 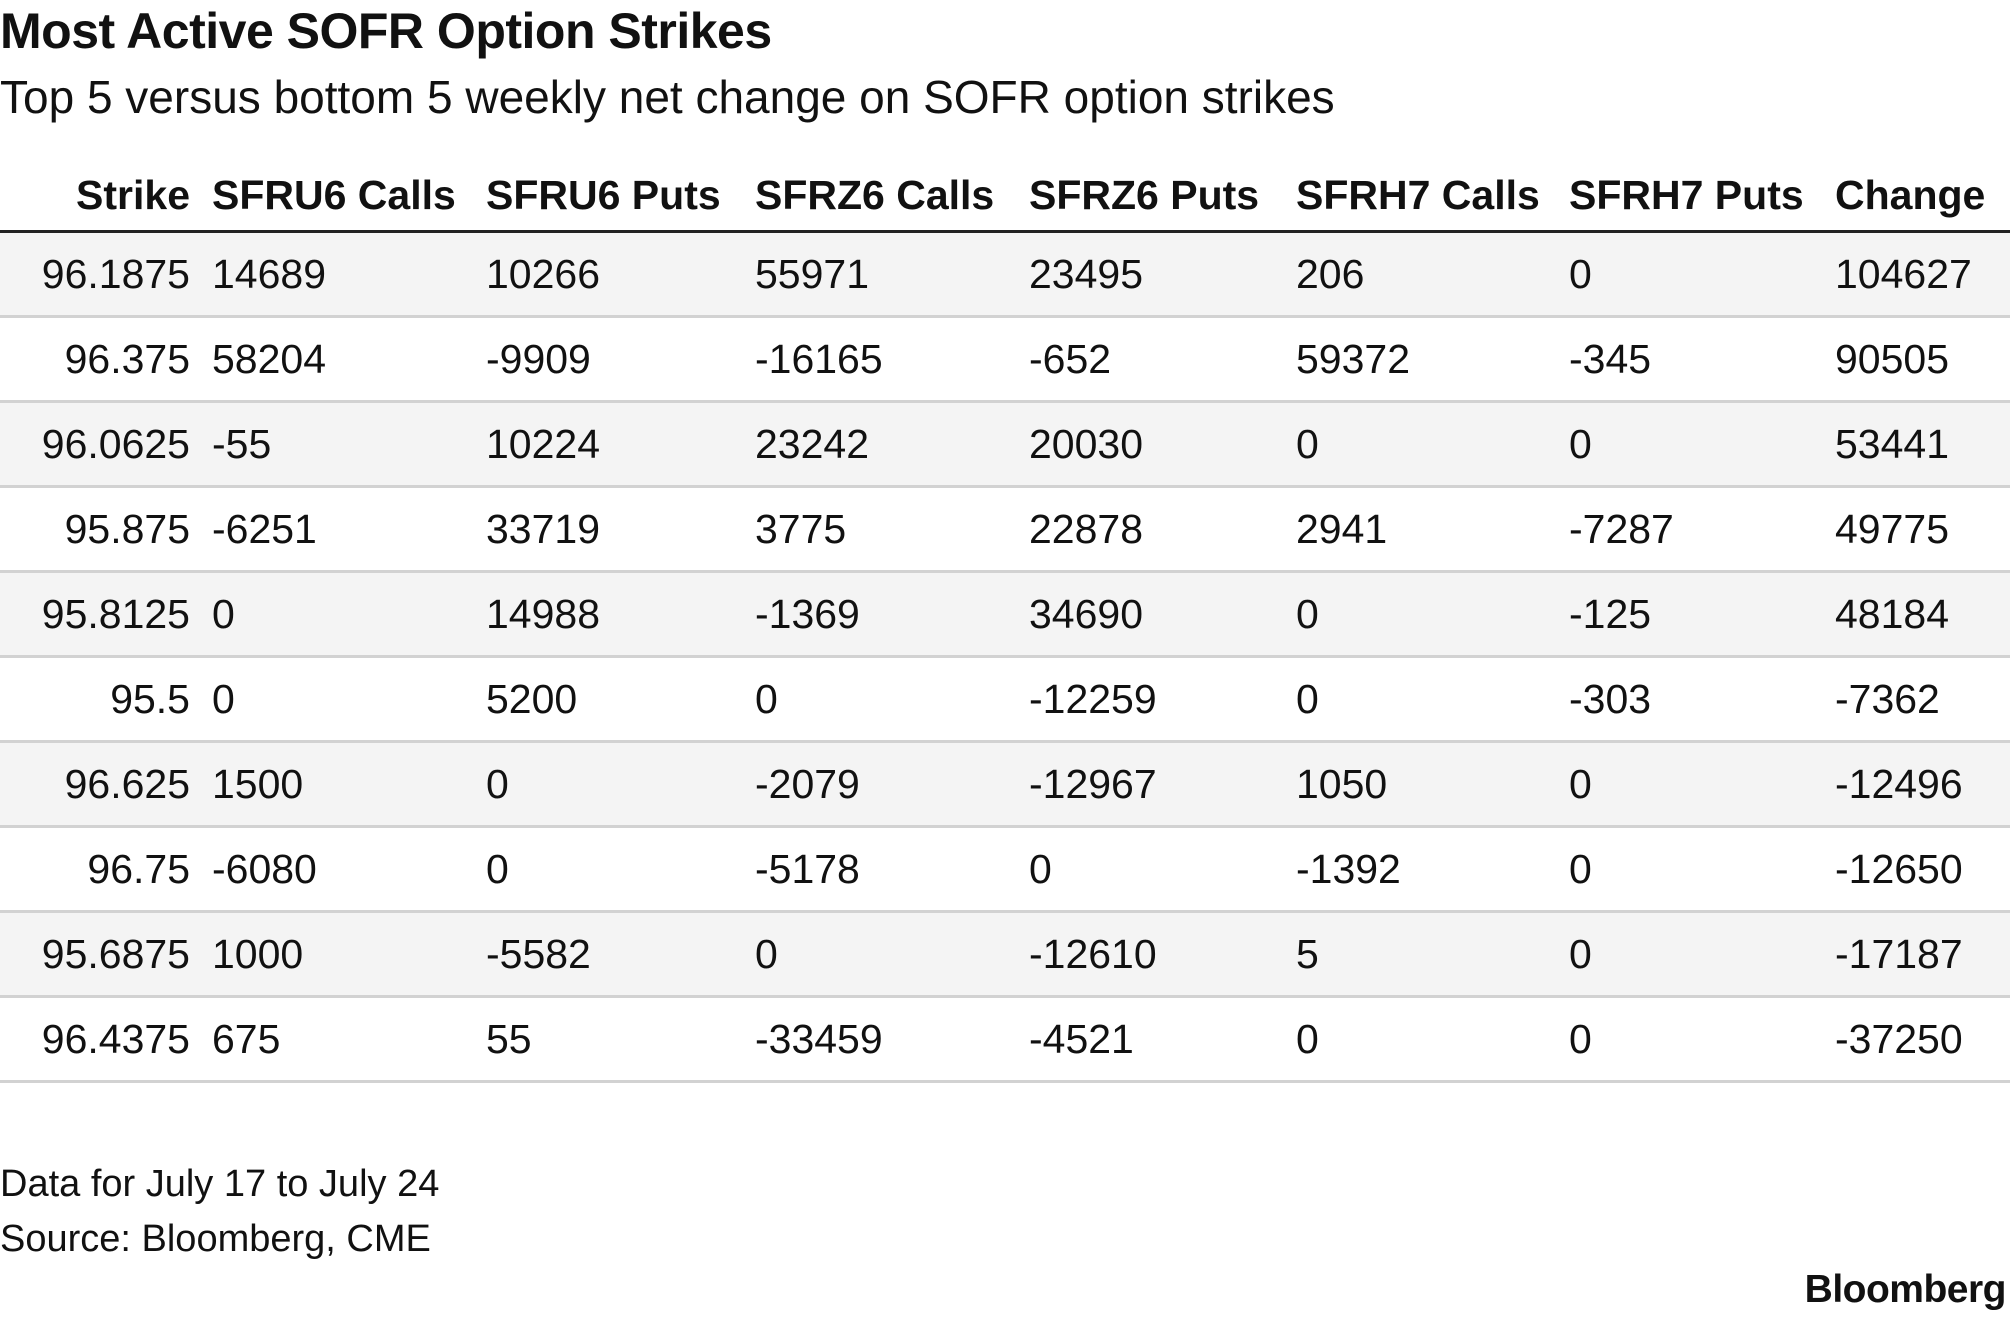 I want to click on cell-strike: 96.1875, so click(x=106, y=274).